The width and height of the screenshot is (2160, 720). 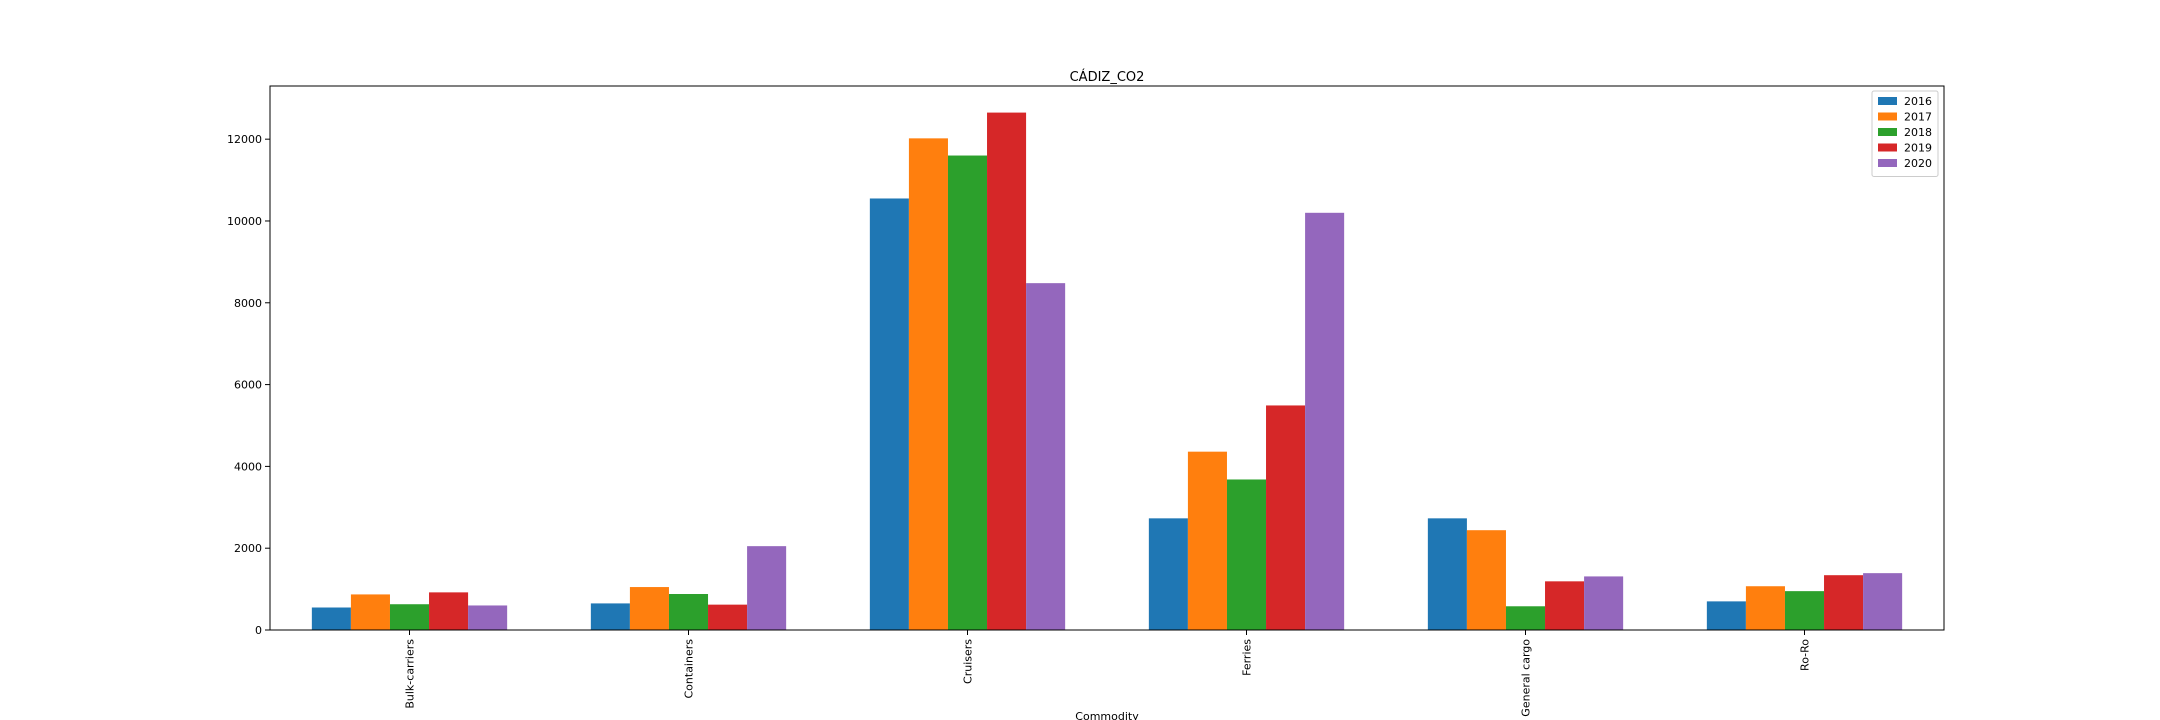 What do you see at coordinates (928, 384) in the screenshot?
I see `bar-2017-cruisers` at bounding box center [928, 384].